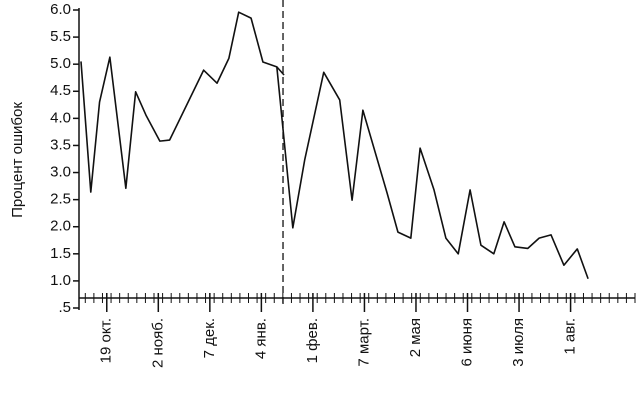  What do you see at coordinates (209, 338) in the screenshot?
I see `x-tick-label: 7 дек.` at bounding box center [209, 338].